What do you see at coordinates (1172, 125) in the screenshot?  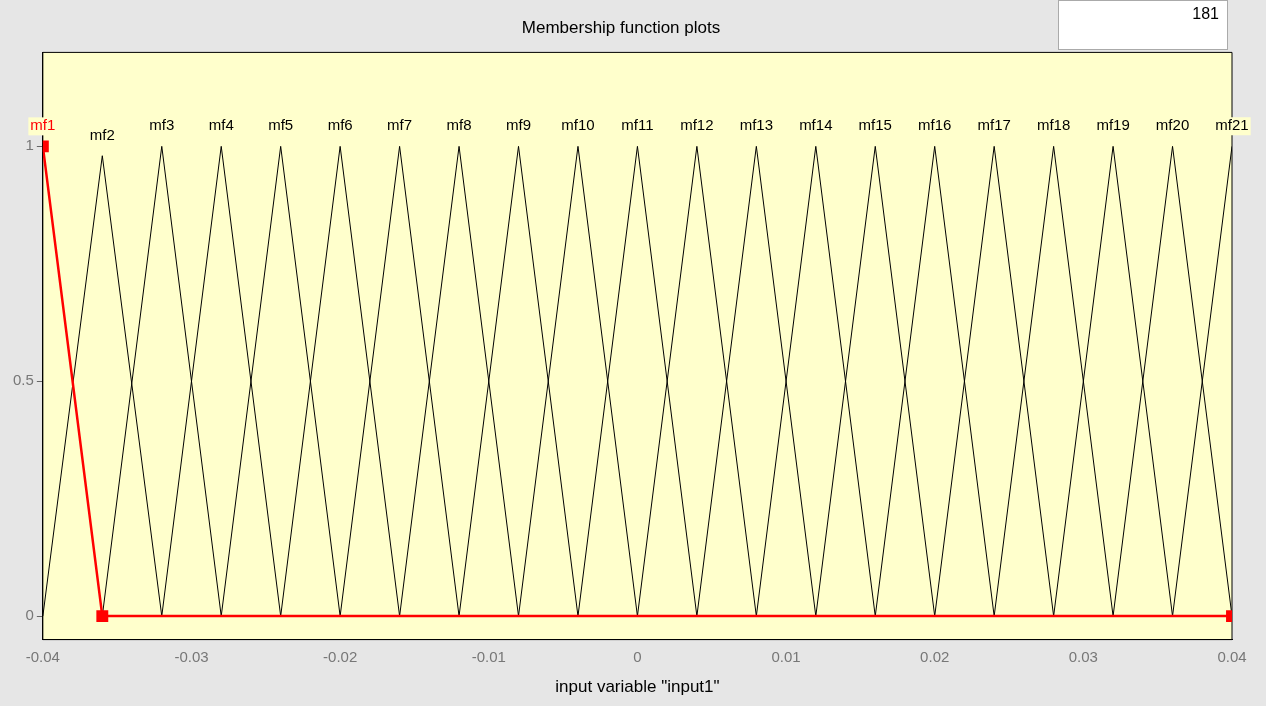 I see `series-label: mf20` at bounding box center [1172, 125].